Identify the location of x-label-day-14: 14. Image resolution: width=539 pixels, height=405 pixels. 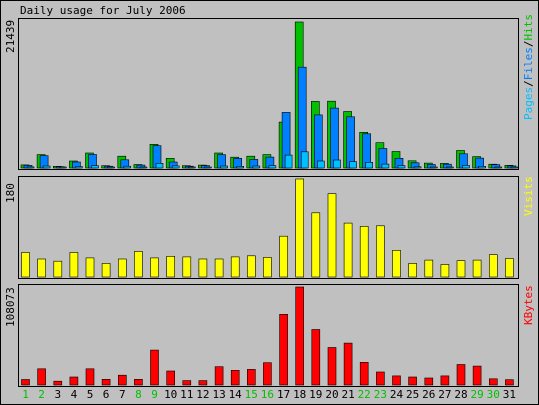
(236, 394).